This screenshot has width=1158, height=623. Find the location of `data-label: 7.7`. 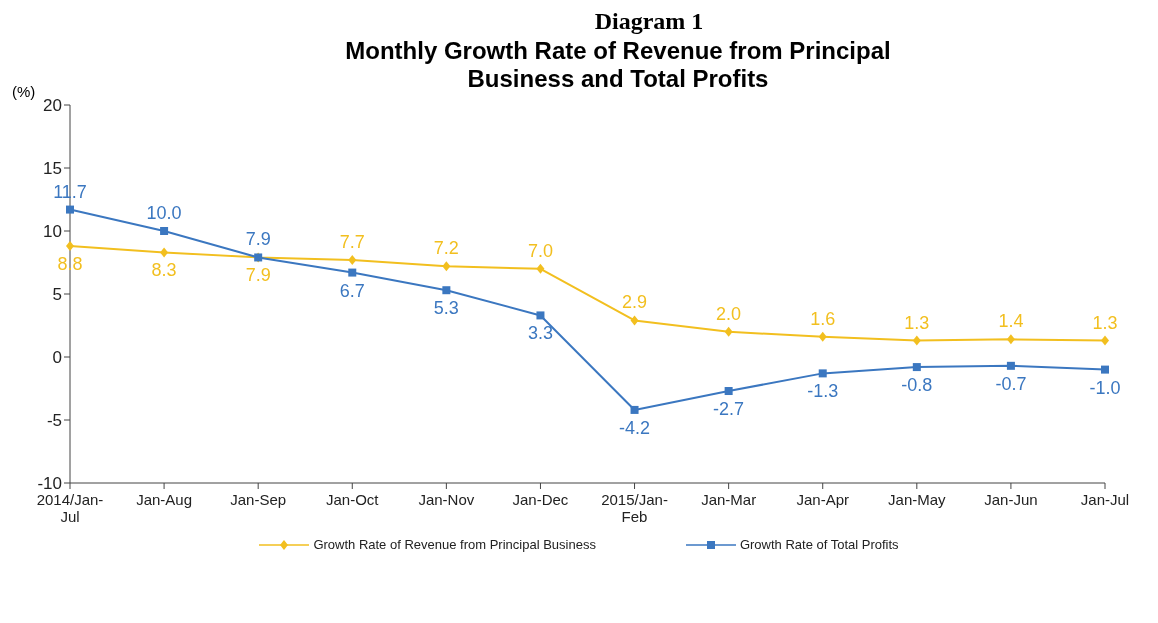

data-label: 7.7 is located at coordinates (352, 241).